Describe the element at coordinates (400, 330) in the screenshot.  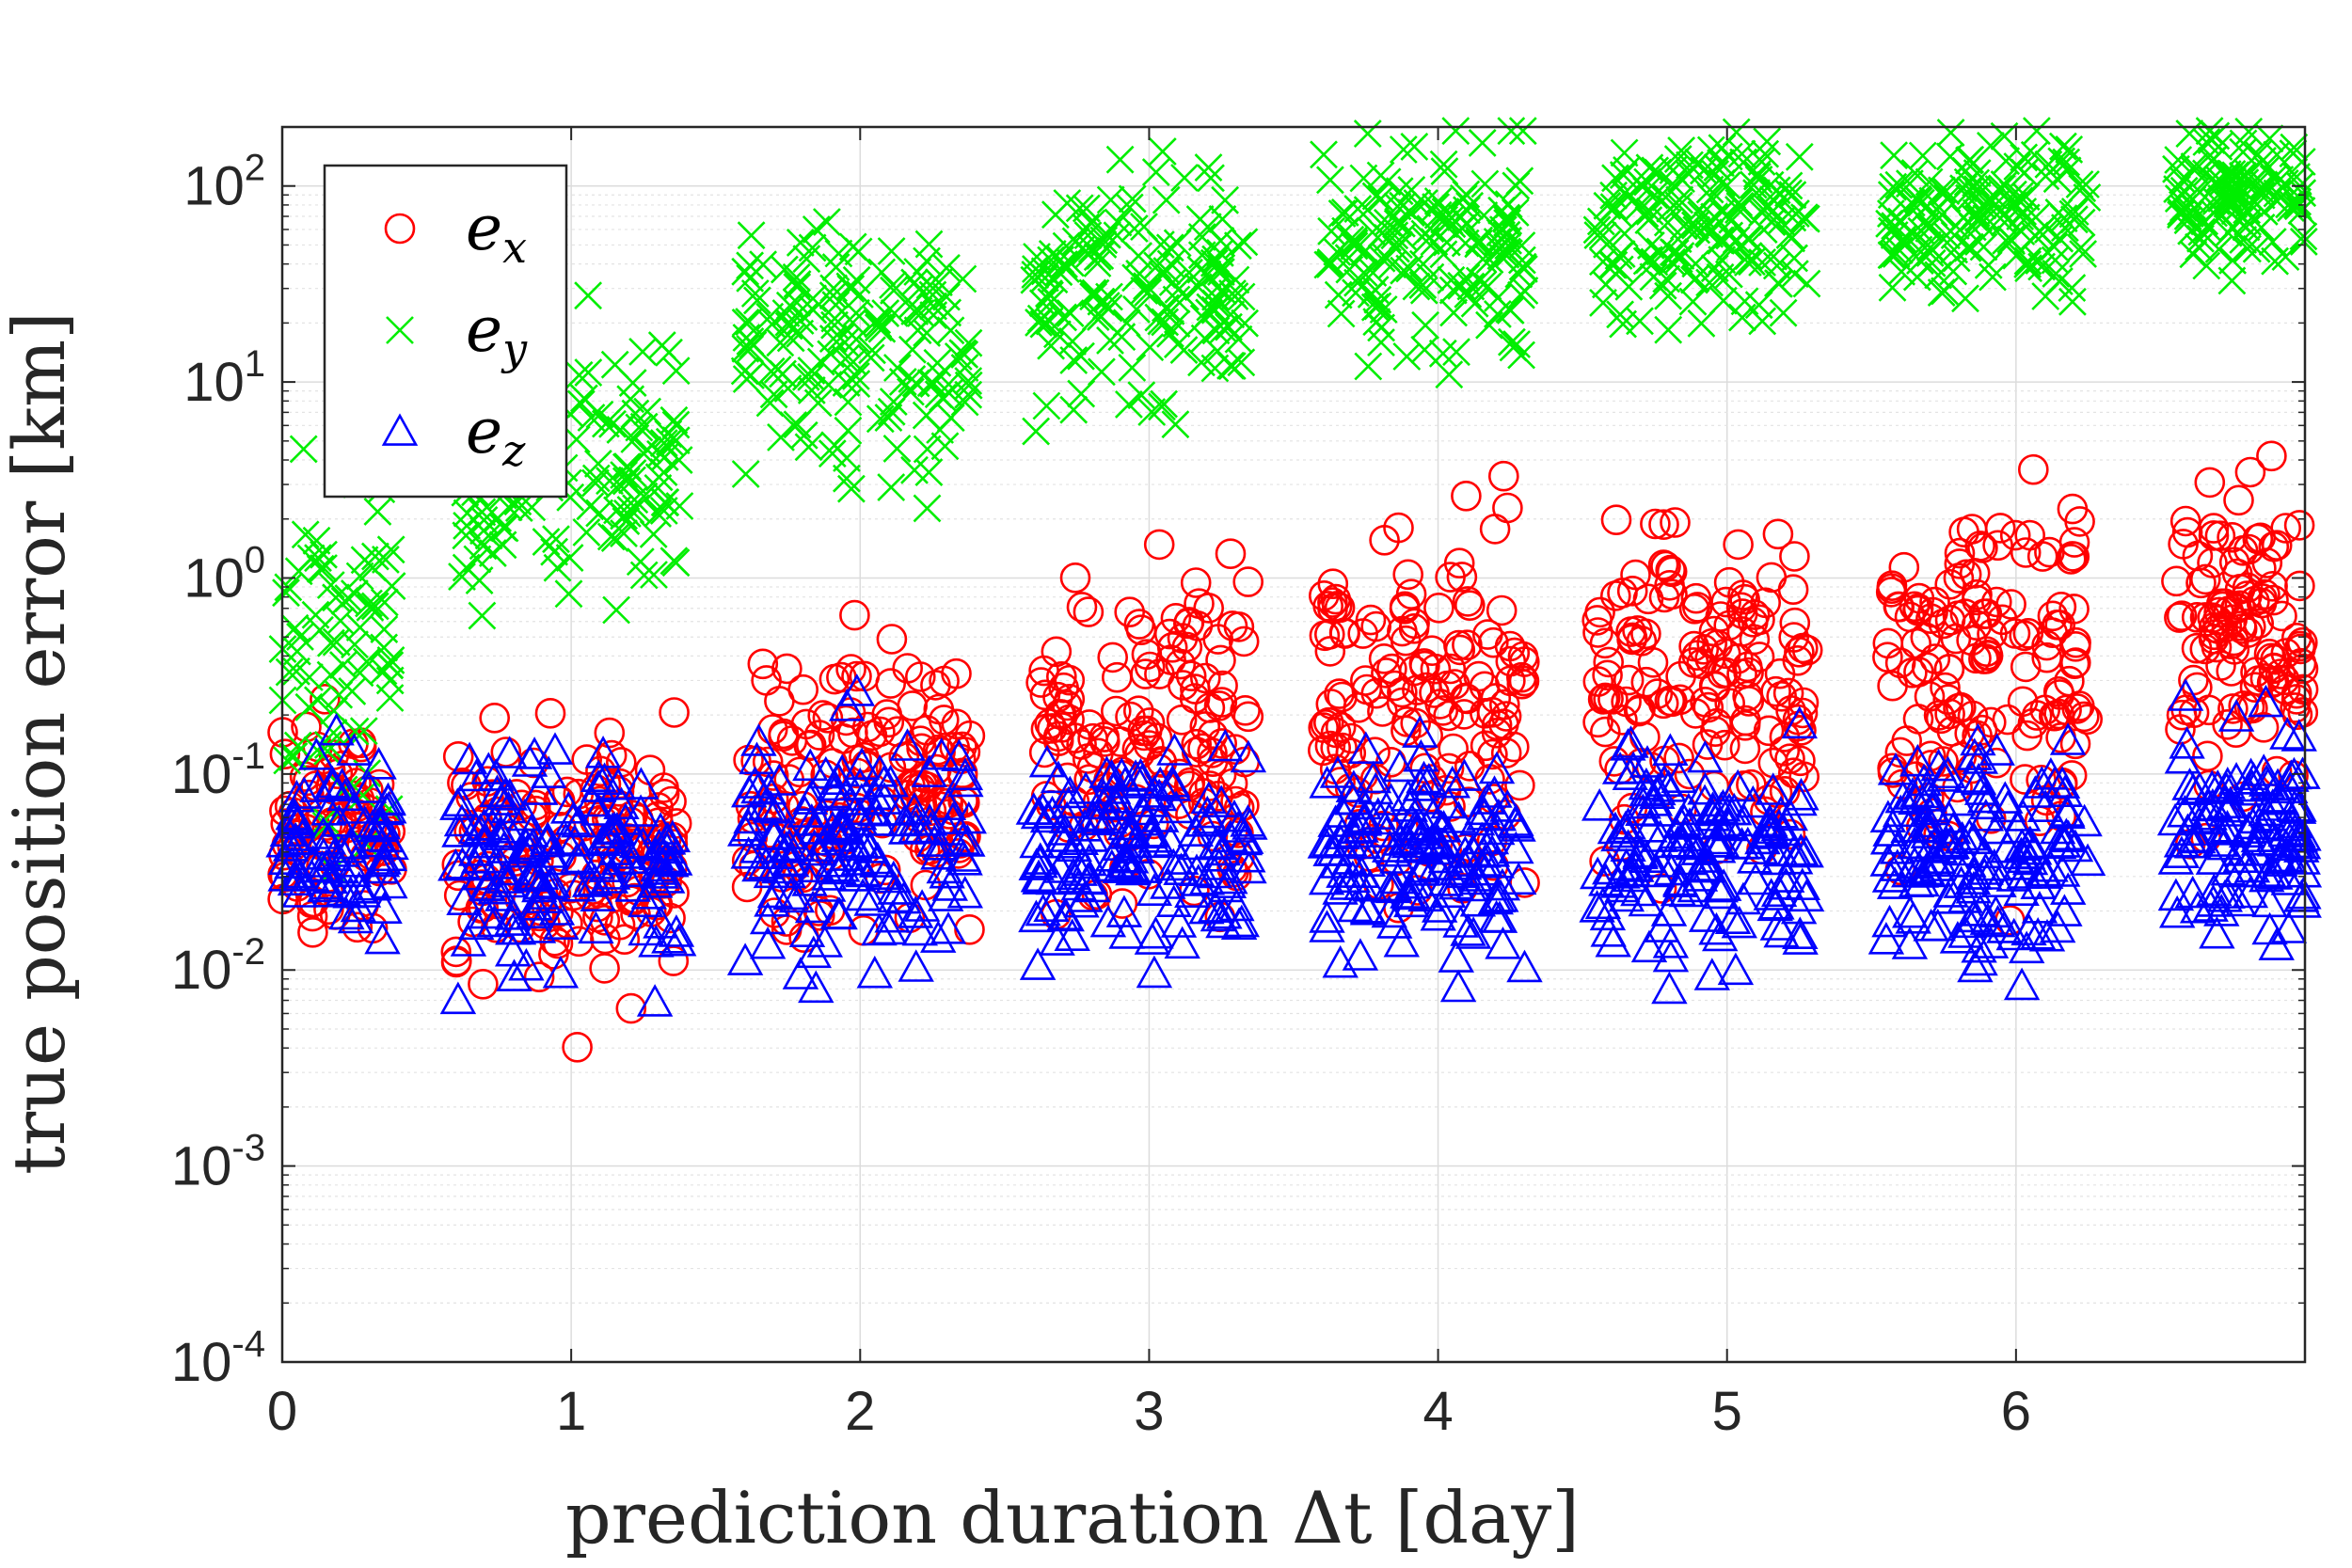
I see `legend-marker-e-y` at that location.